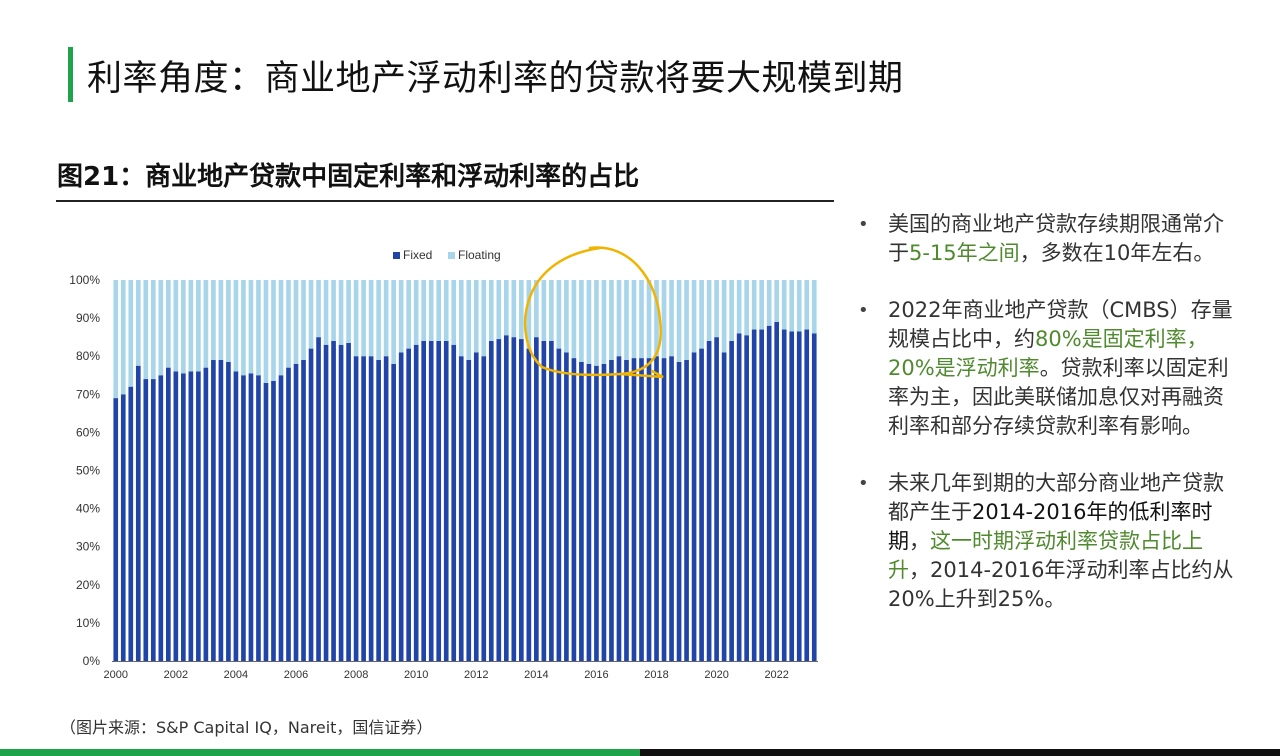 The height and width of the screenshot is (756, 1280). What do you see at coordinates (447, 255) in the screenshot?
I see `chart-legend: Fixed Floating` at bounding box center [447, 255].